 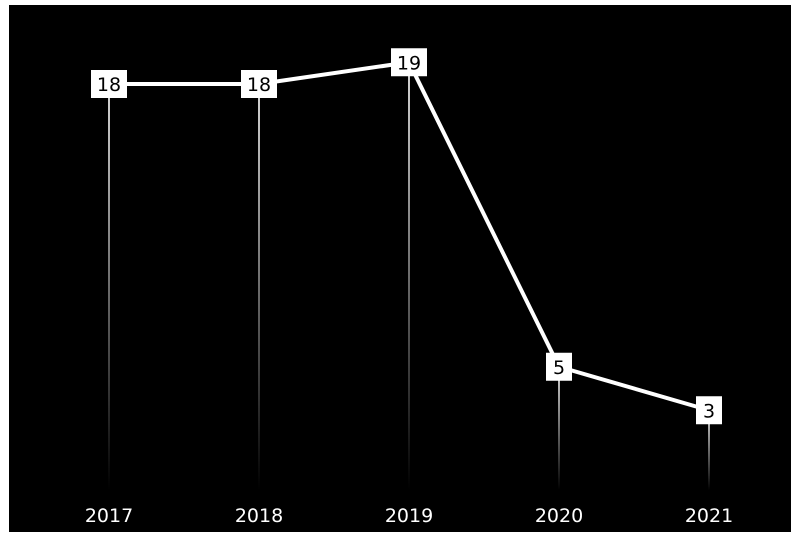 What do you see at coordinates (559, 428) in the screenshot?
I see `drop-line-2020` at bounding box center [559, 428].